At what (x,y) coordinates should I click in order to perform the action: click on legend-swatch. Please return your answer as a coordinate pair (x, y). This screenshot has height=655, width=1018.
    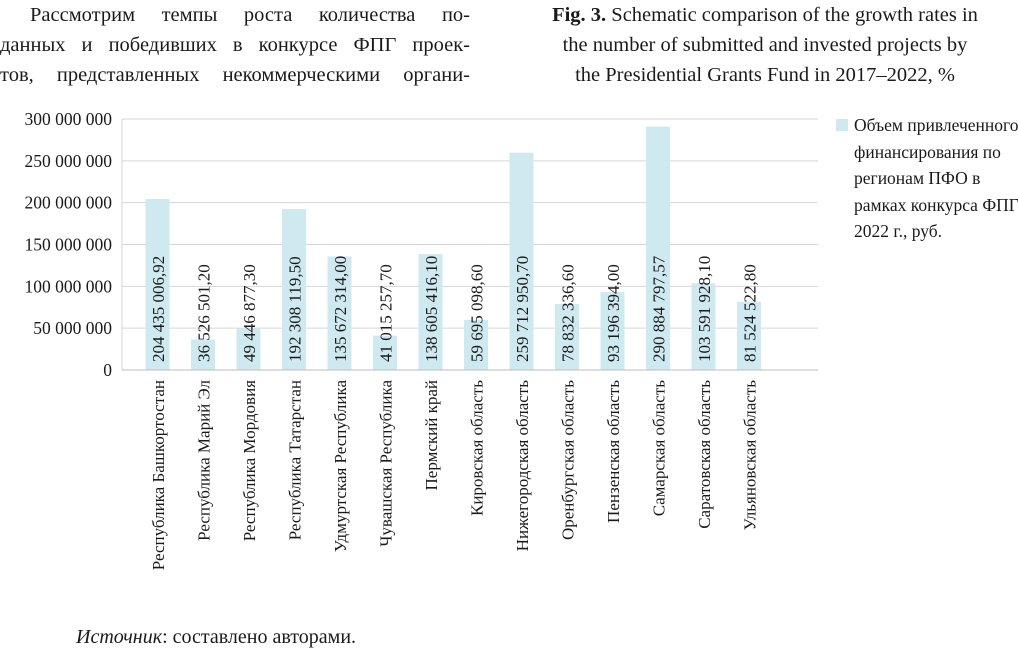
    Looking at the image, I should click on (842, 125).